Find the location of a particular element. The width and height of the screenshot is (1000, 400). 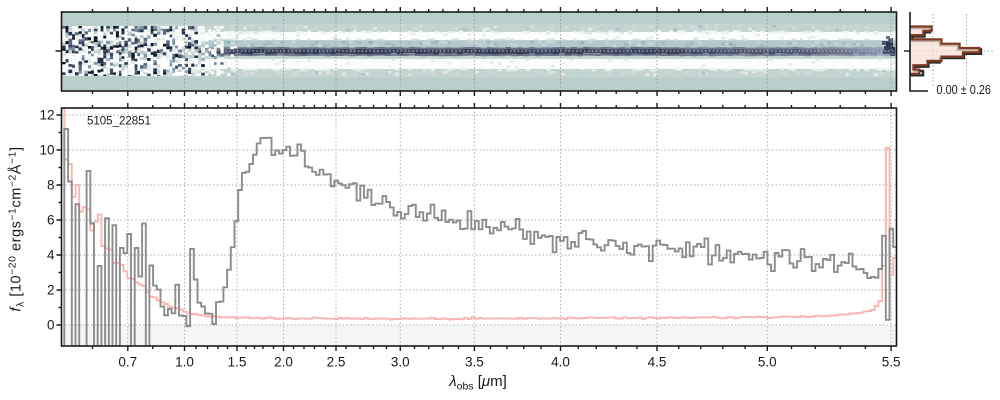

svg-text: 4.0 is located at coordinates (560, 362).